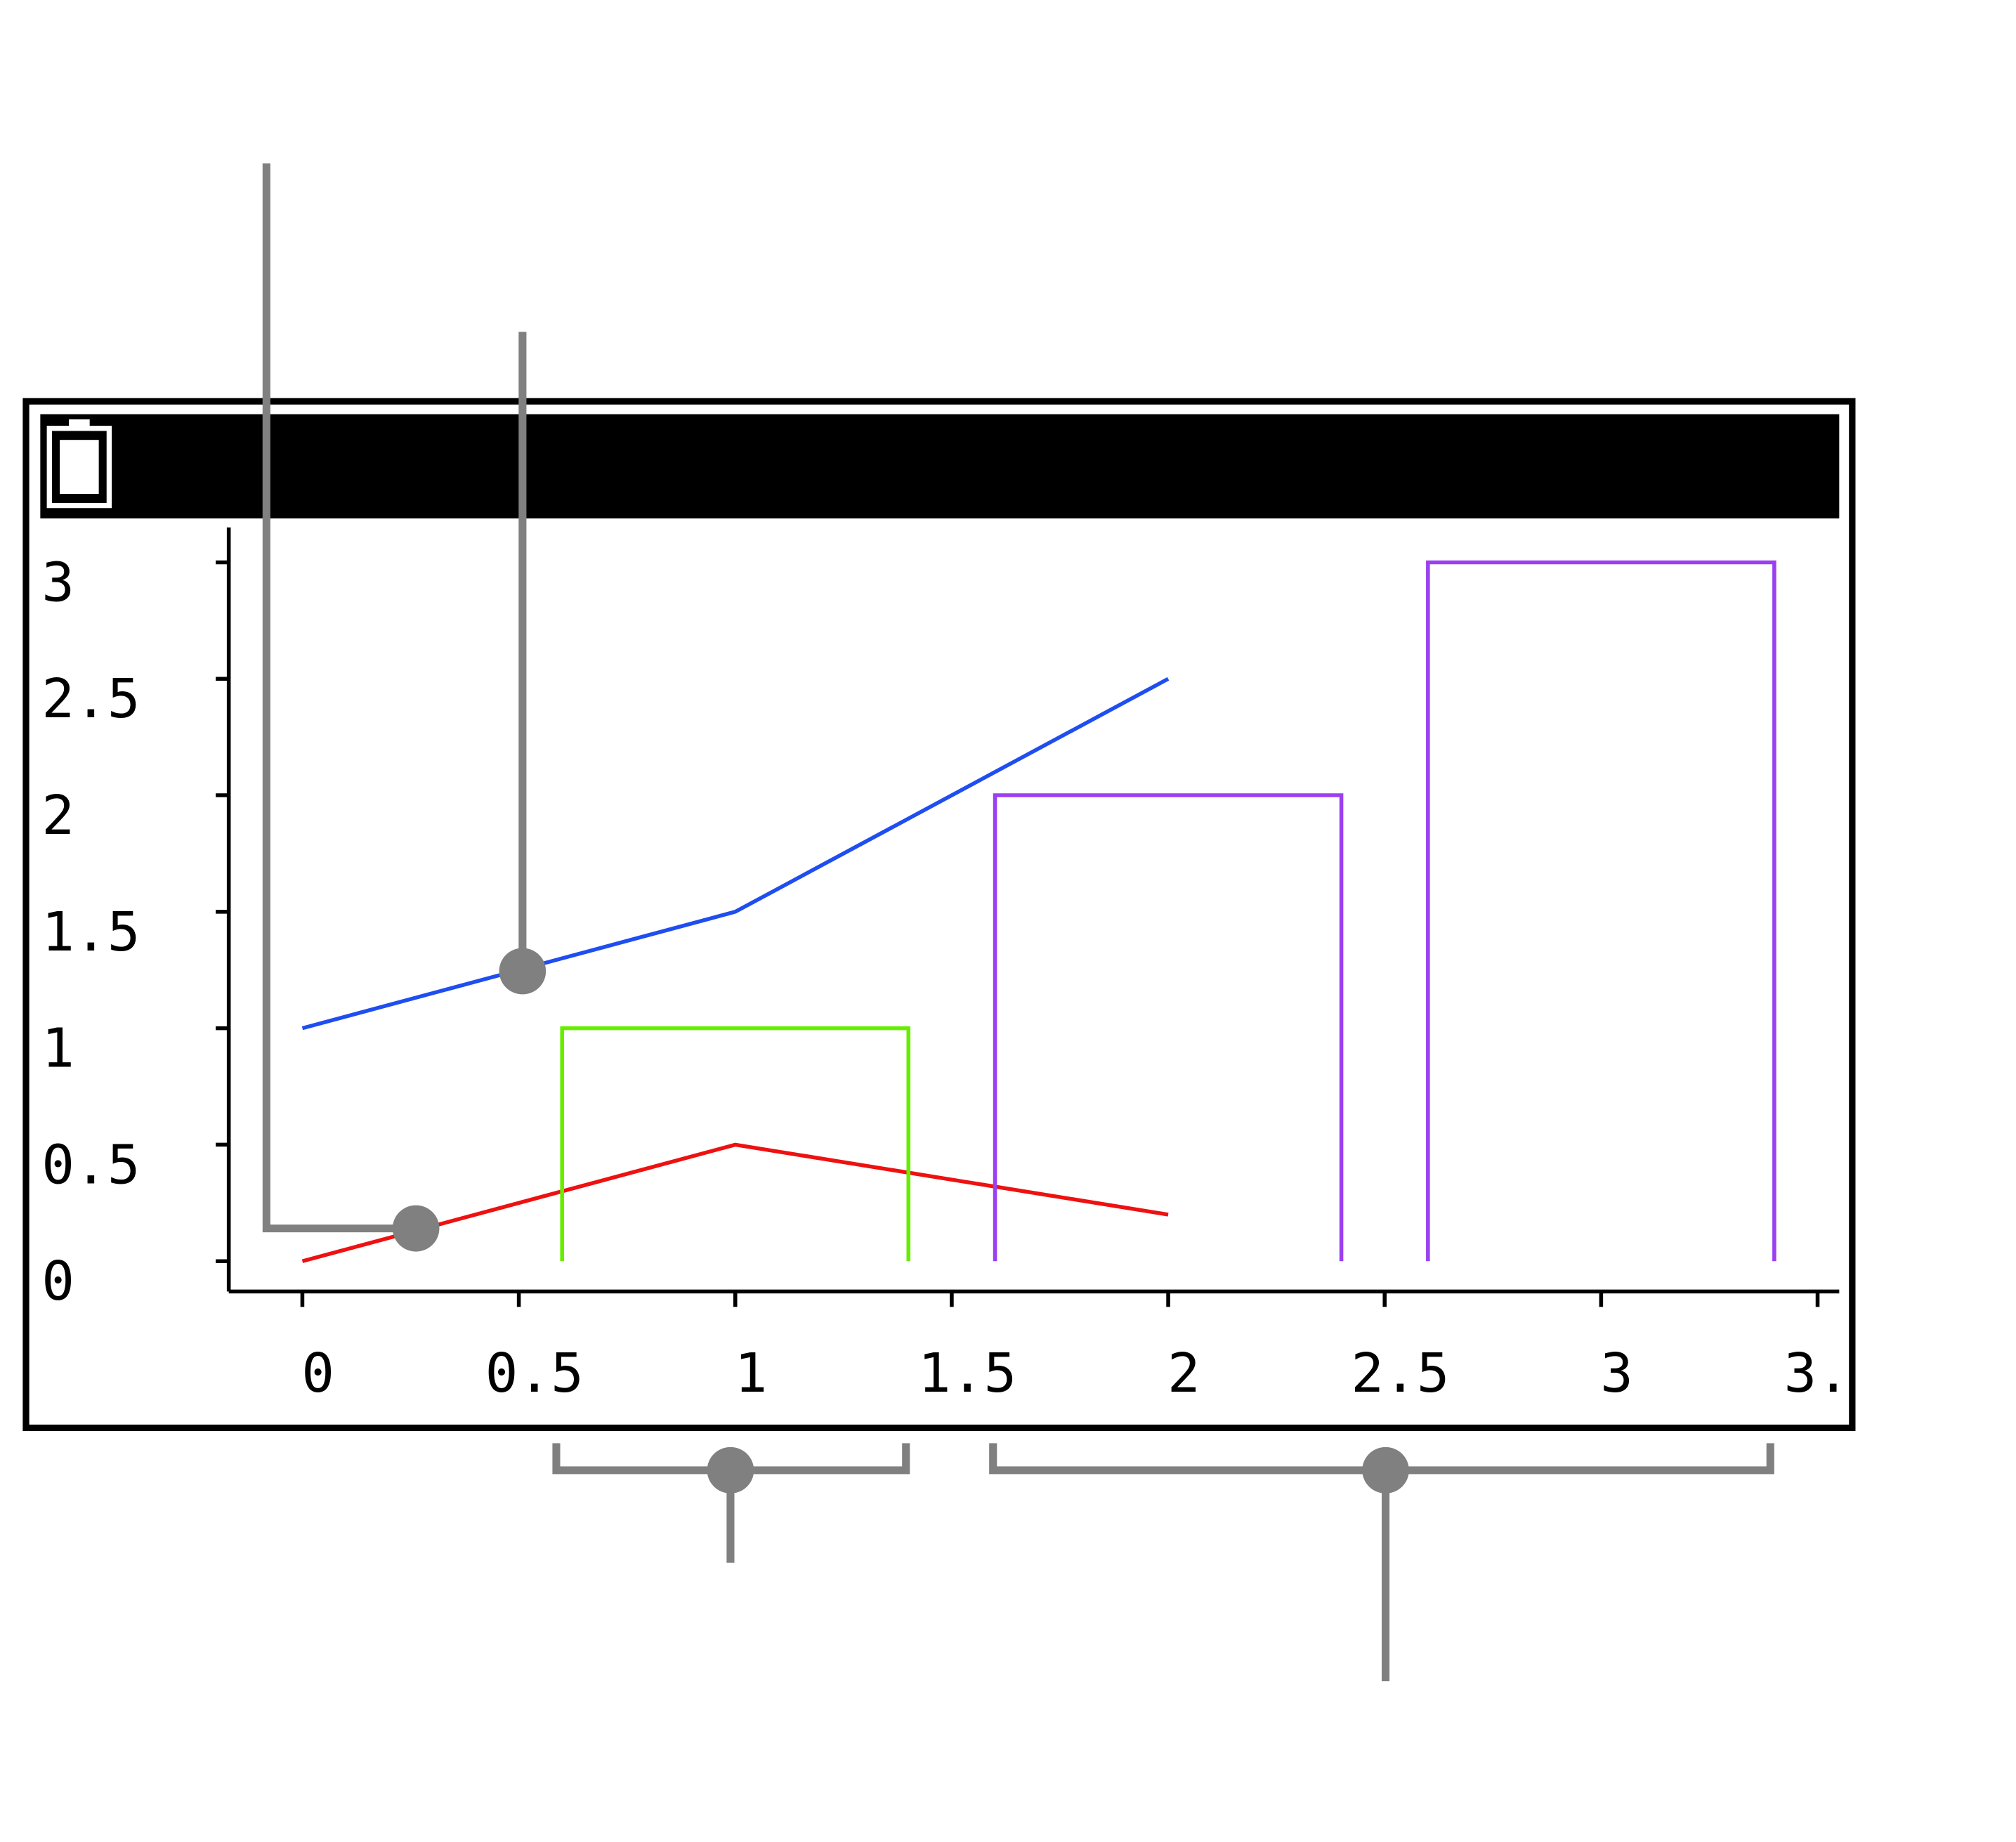  Describe the element at coordinates (1092, 1374) in the screenshot. I see `x-tick-labels: 0 0.5 1 1.5 2 2.5 3 3.5` at that location.